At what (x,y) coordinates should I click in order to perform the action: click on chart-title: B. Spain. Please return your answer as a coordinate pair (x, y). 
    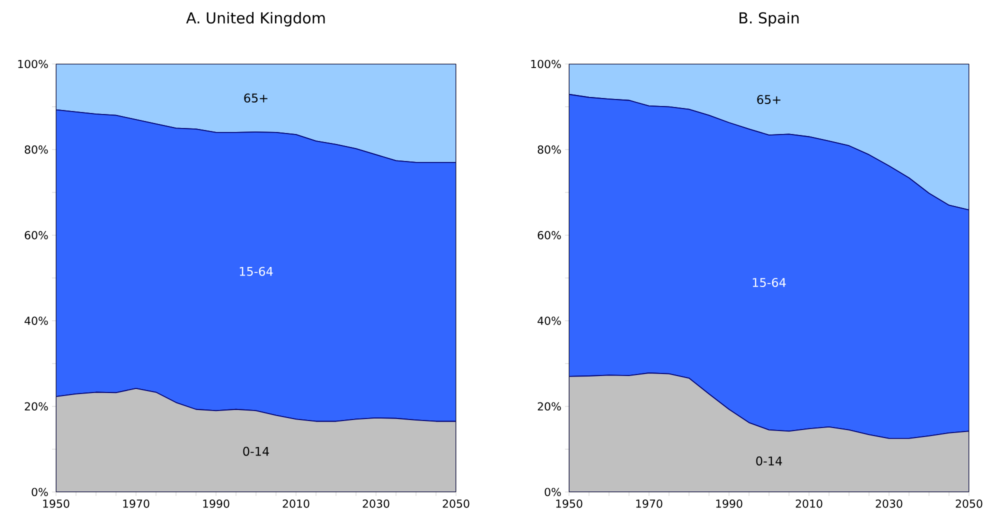
    Looking at the image, I should click on (769, 19).